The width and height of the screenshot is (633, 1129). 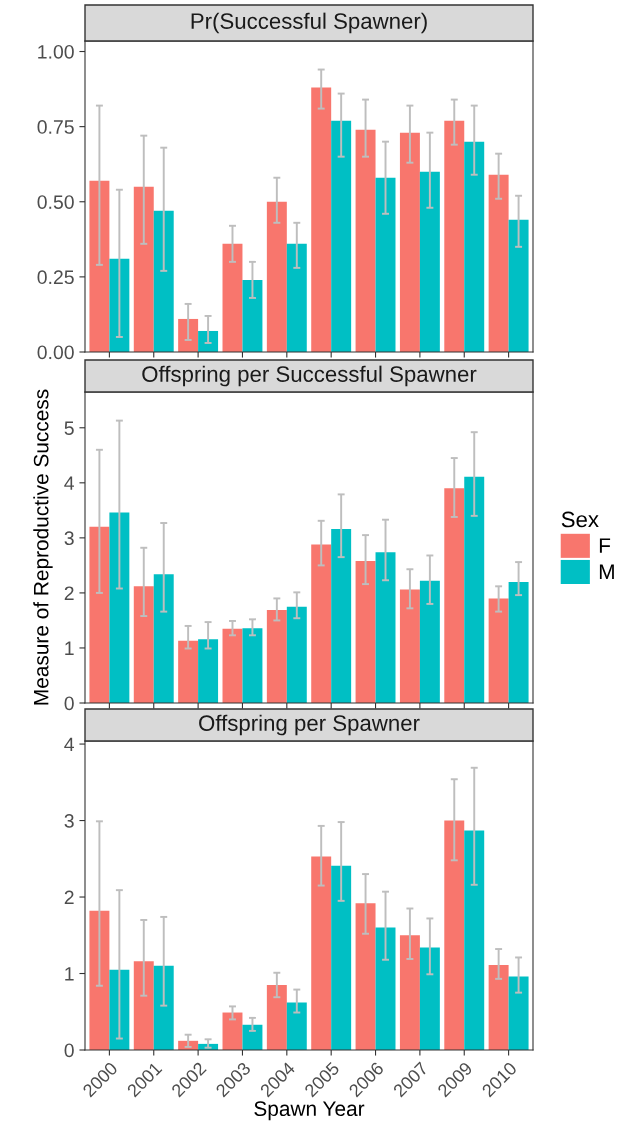 What do you see at coordinates (43, 547) in the screenshot?
I see `y-axis-title: Measure of Reproductive Success` at bounding box center [43, 547].